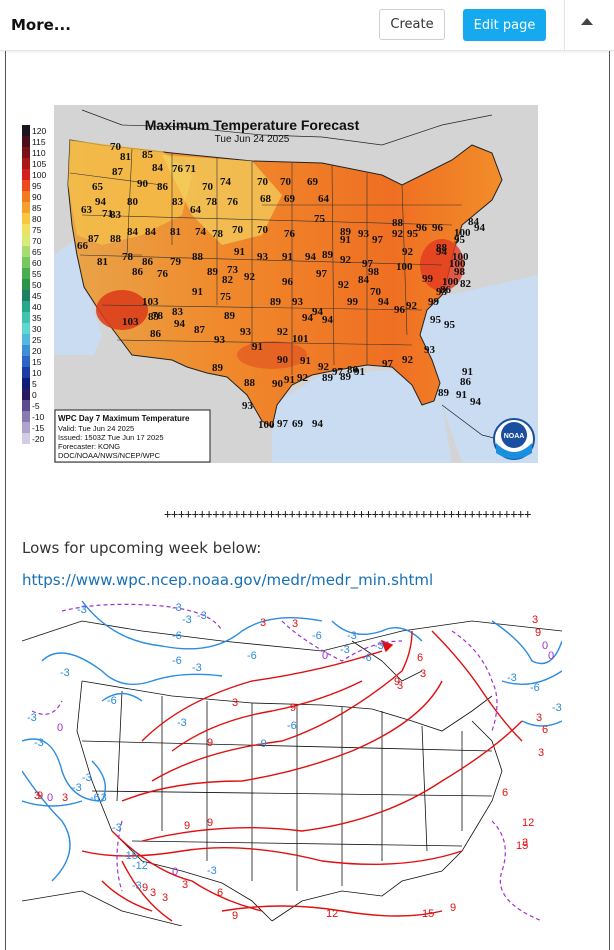 Image resolution: width=614 pixels, height=950 pixels. Describe the element at coordinates (37, 263) in the screenshot. I see `legend-label: 60` at that location.